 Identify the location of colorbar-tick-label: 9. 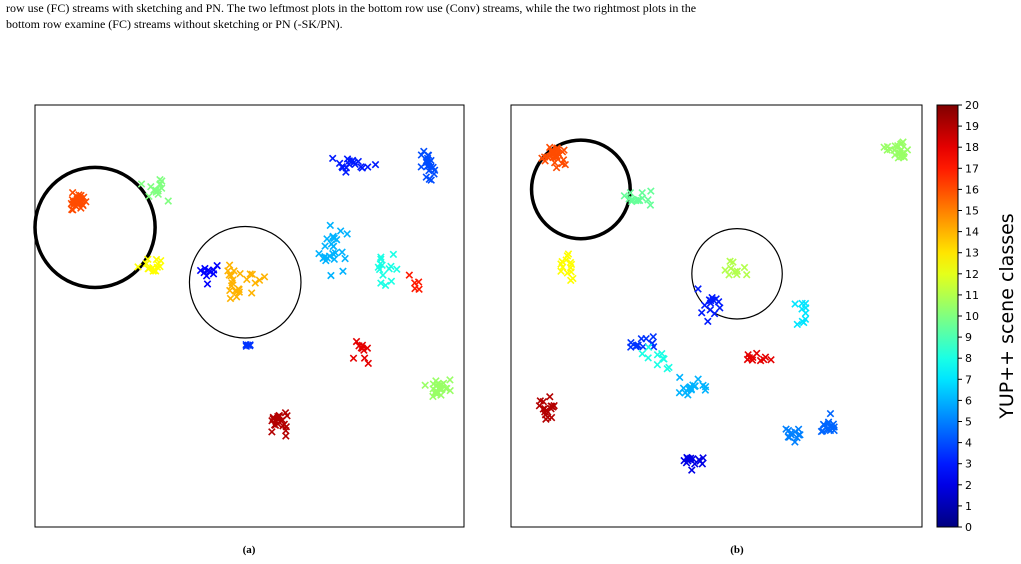
(968, 337).